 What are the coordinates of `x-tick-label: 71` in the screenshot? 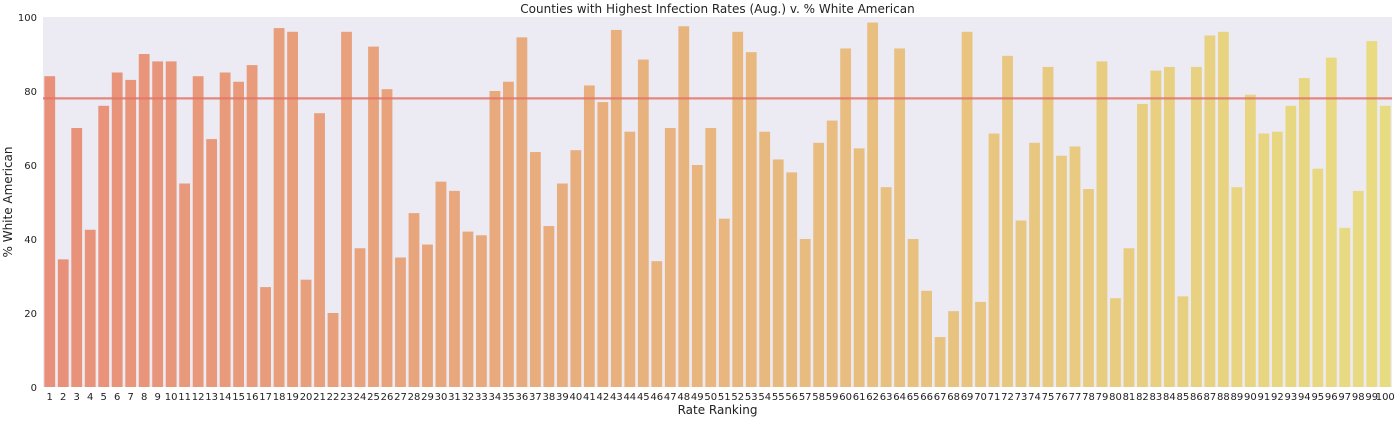 It's located at (994, 397).